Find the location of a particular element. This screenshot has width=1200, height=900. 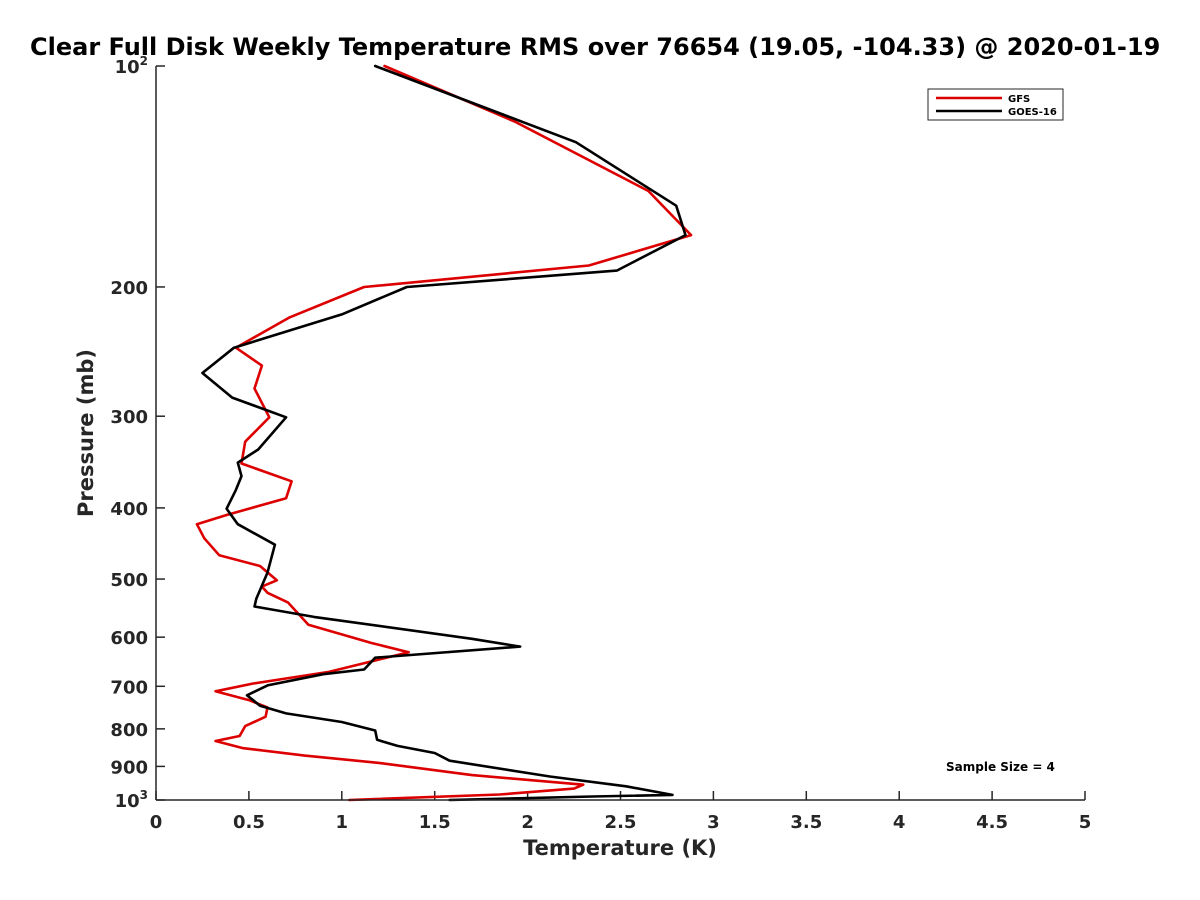

y-tick-label: 200 is located at coordinates (129, 288).